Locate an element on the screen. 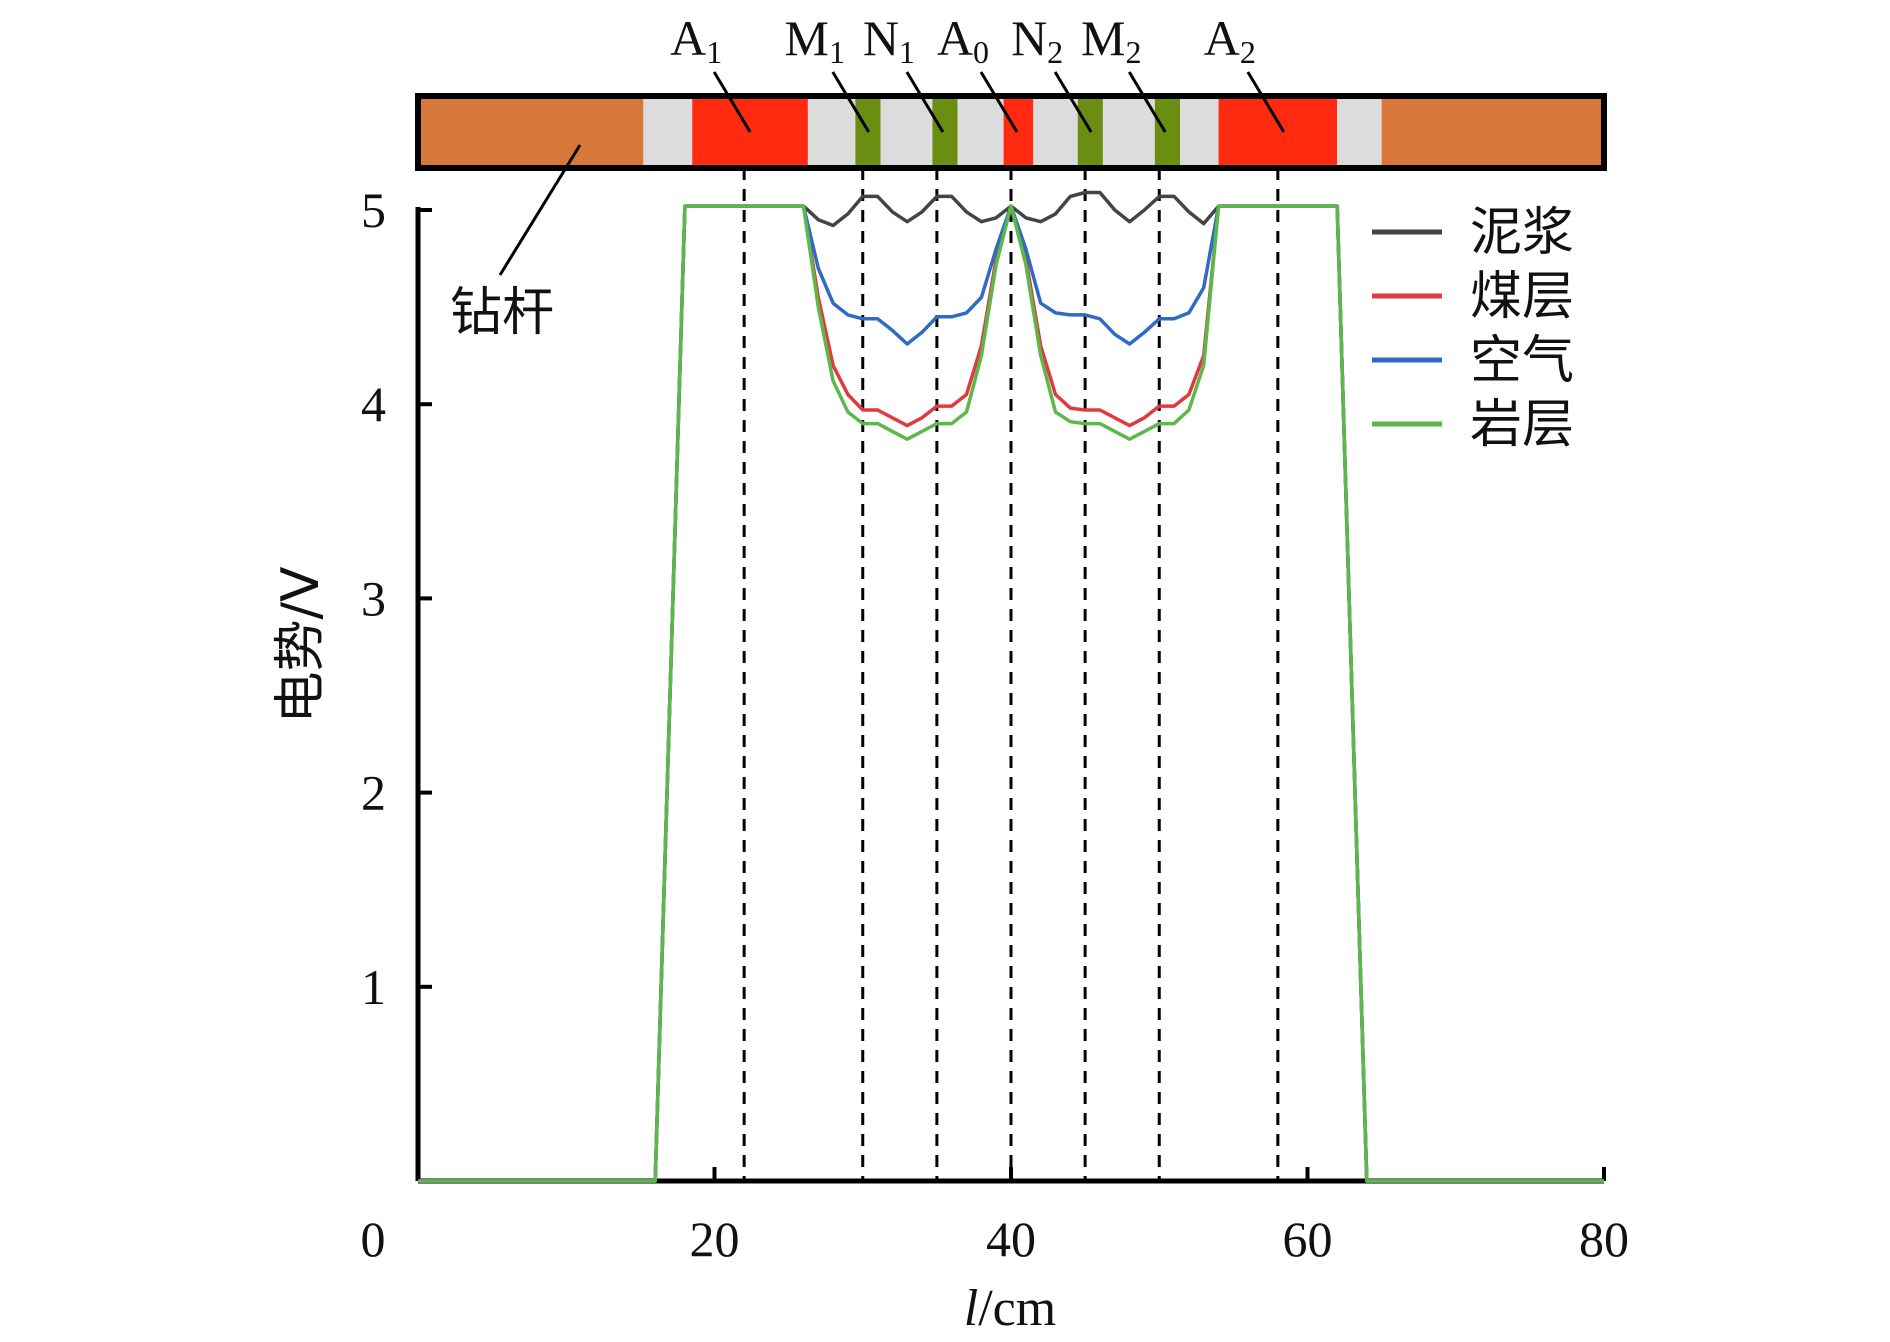  electrode-label-M2: M2 is located at coordinates (1111, 40).